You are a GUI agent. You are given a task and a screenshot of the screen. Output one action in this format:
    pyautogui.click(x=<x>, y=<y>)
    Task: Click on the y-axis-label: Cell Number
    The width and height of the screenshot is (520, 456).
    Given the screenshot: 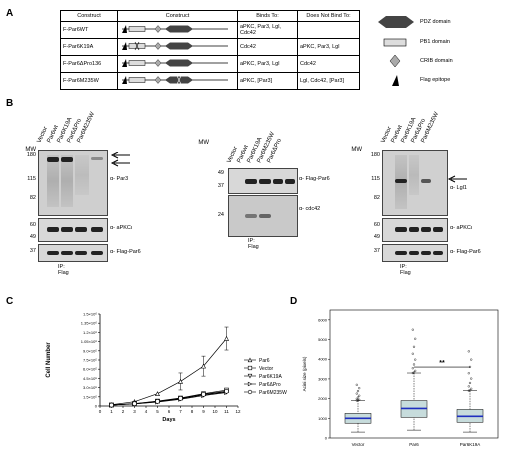 What is the action you would take?
    pyautogui.click(x=49, y=360)
    